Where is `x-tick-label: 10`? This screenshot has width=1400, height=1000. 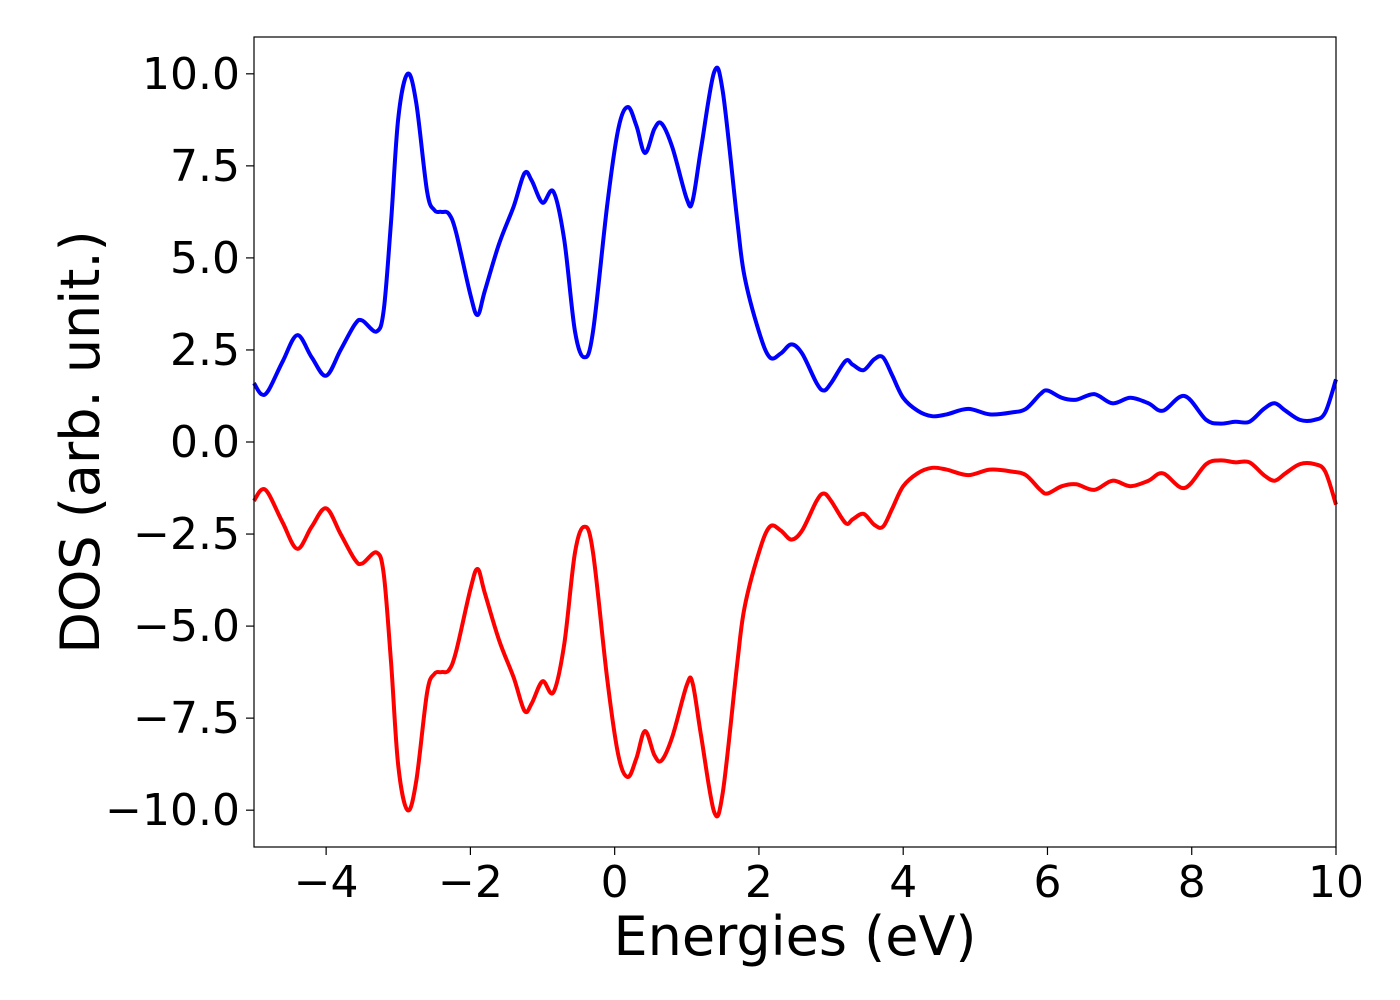
x-tick-label: 10 is located at coordinates (1336, 882).